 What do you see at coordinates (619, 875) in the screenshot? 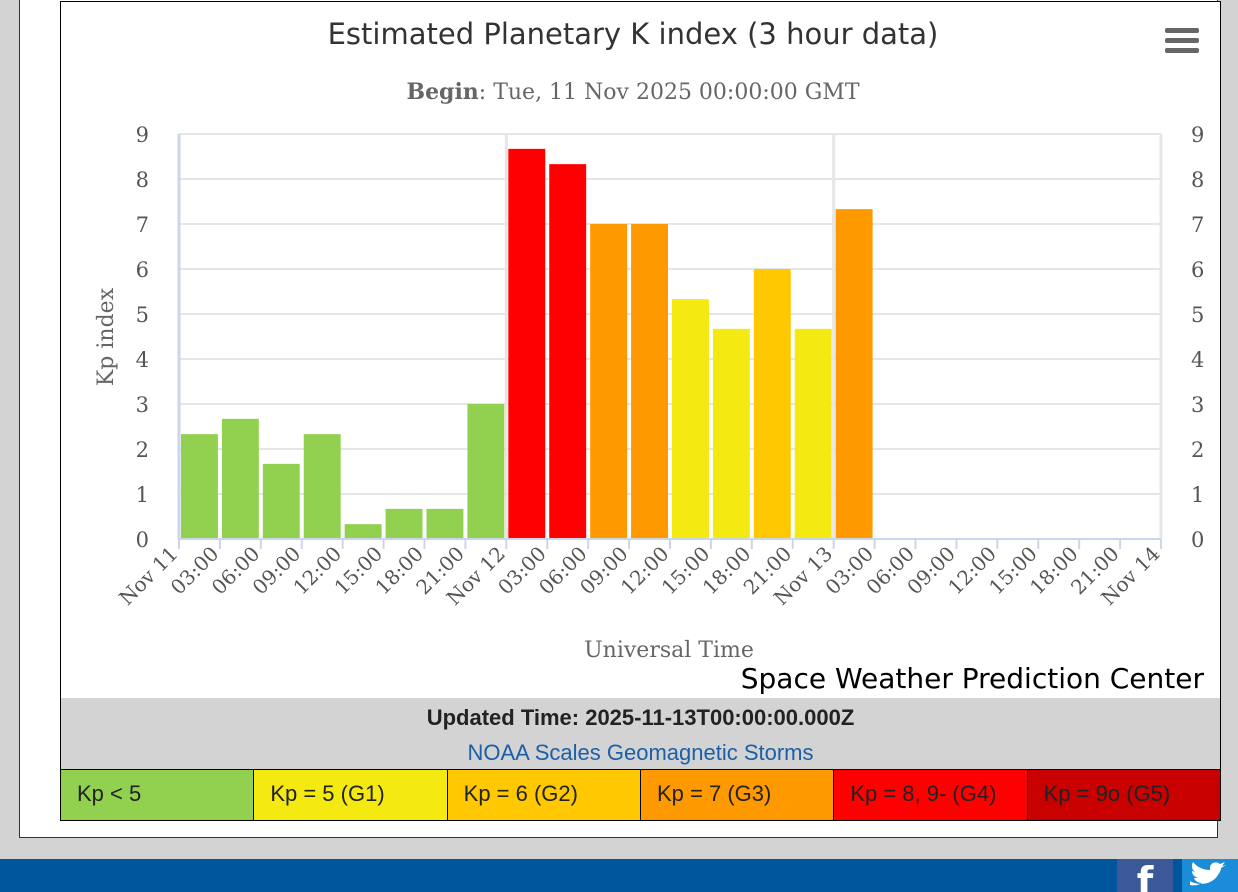
I see `site-footer: f` at bounding box center [619, 875].